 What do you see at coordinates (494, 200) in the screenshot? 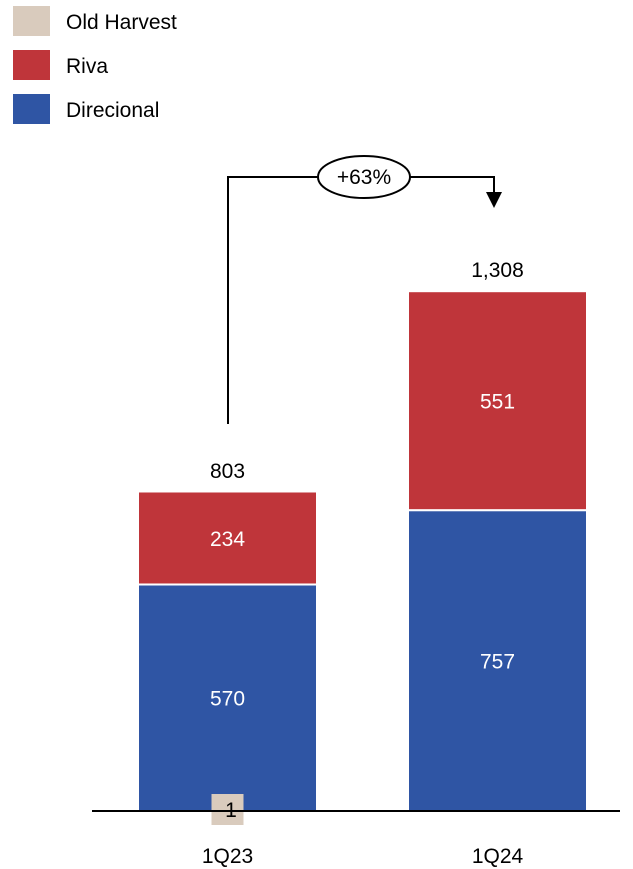
I see `callout-arrowhead` at bounding box center [494, 200].